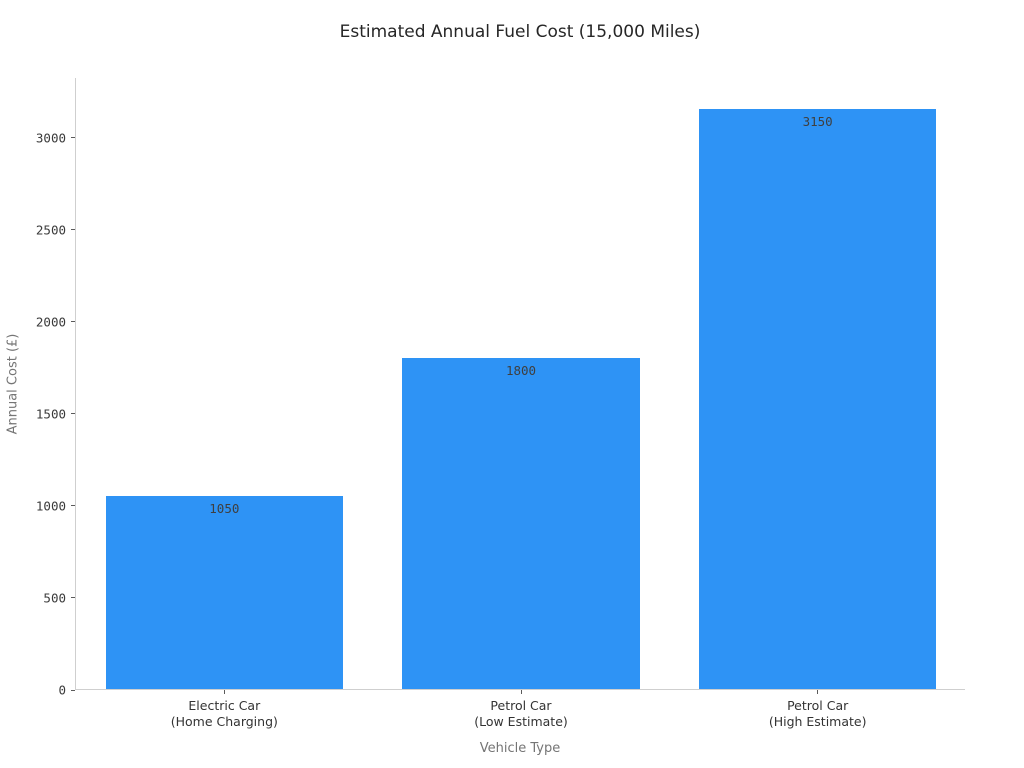 Image resolution: width=1024 pixels, height=768 pixels. I want to click on y-tick-label: 0, so click(62, 690).